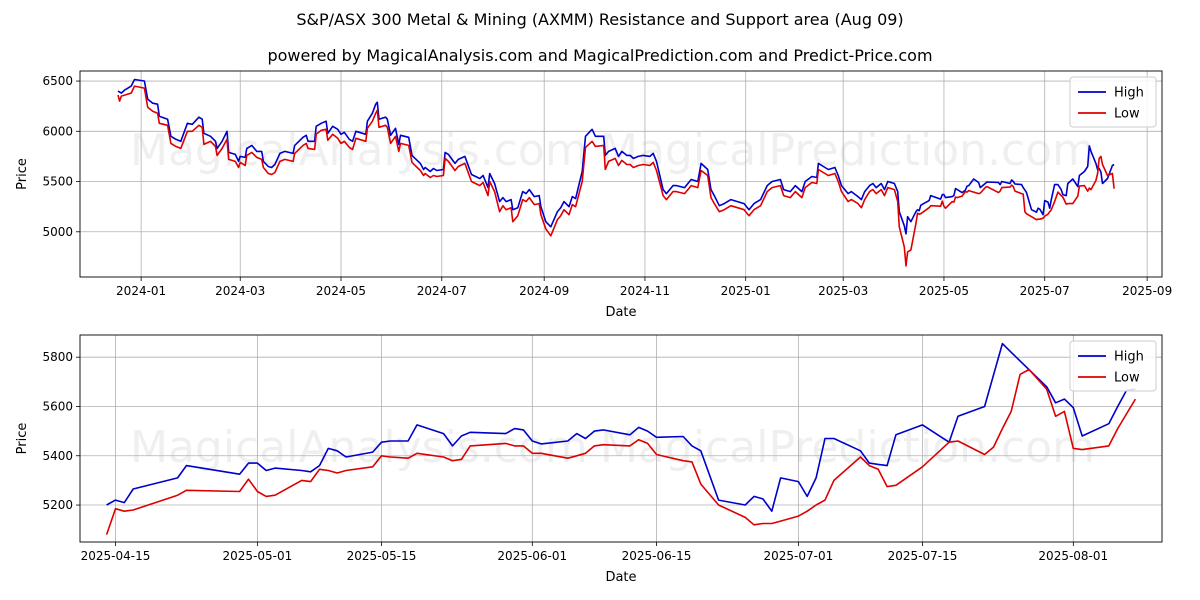  What do you see at coordinates (645, 291) in the screenshot?
I see `x-tick-label: 2024-11` at bounding box center [645, 291].